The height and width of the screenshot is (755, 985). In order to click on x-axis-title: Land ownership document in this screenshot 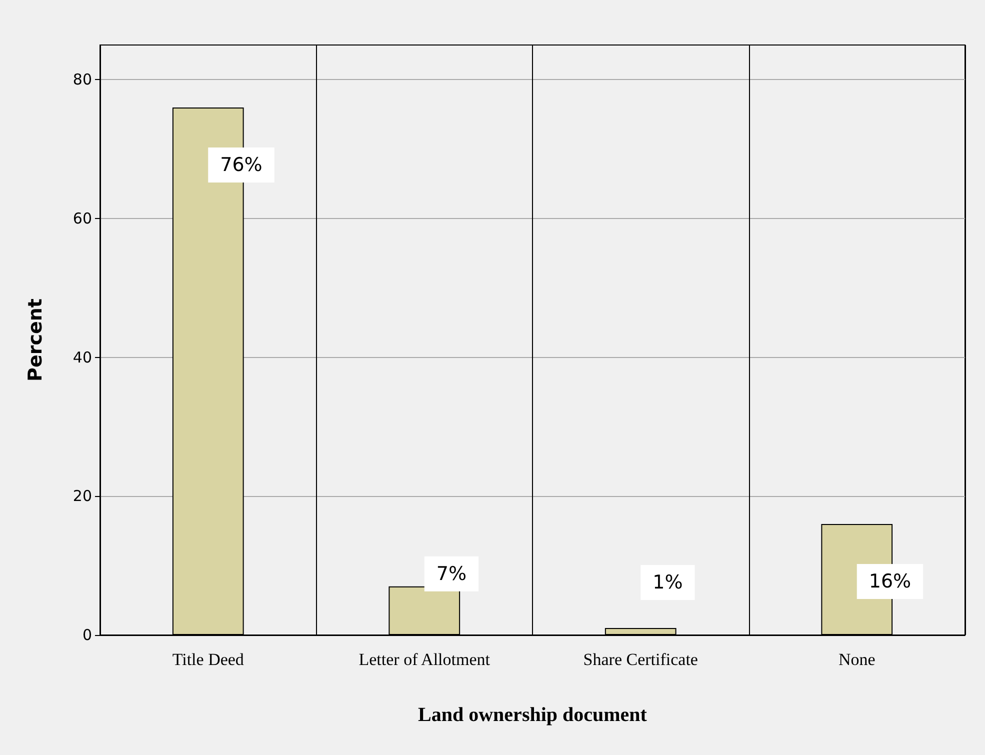, I will do `click(533, 715)`.